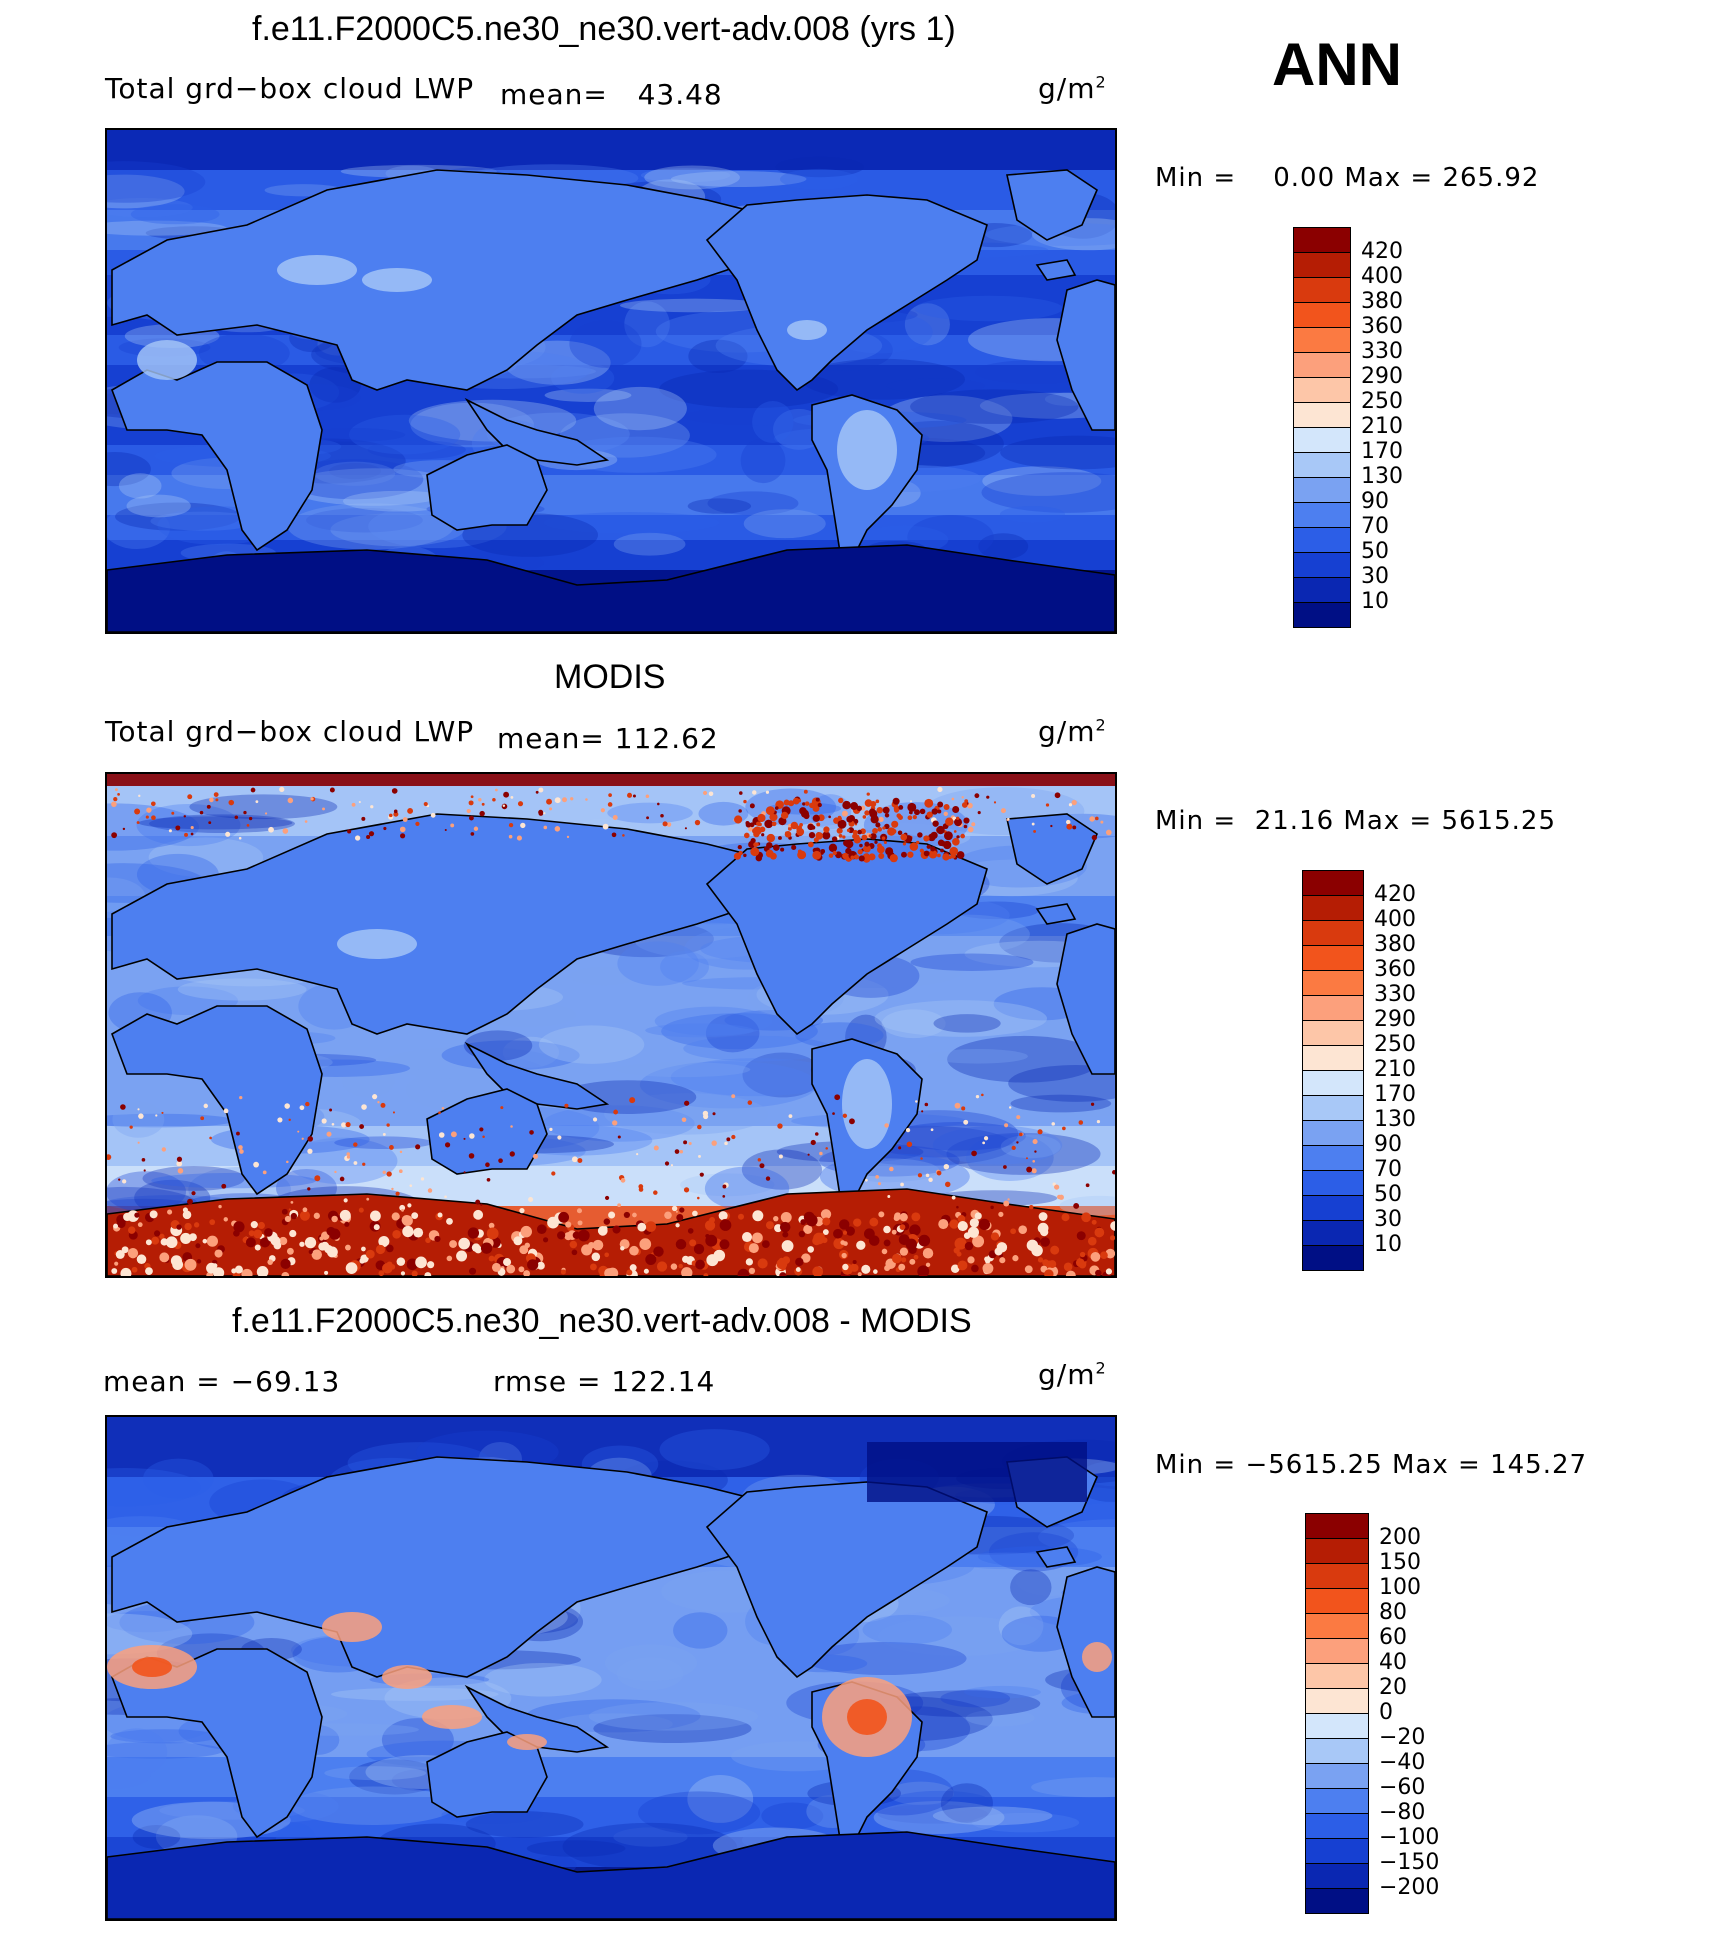 This screenshot has height=1941, width=1710. I want to click on units-exponent: 2, so click(1101, 725).